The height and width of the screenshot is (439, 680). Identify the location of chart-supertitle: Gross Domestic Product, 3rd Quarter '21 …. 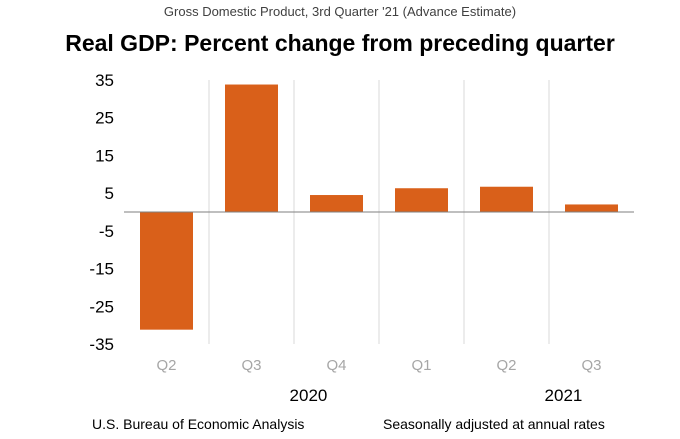
(340, 11).